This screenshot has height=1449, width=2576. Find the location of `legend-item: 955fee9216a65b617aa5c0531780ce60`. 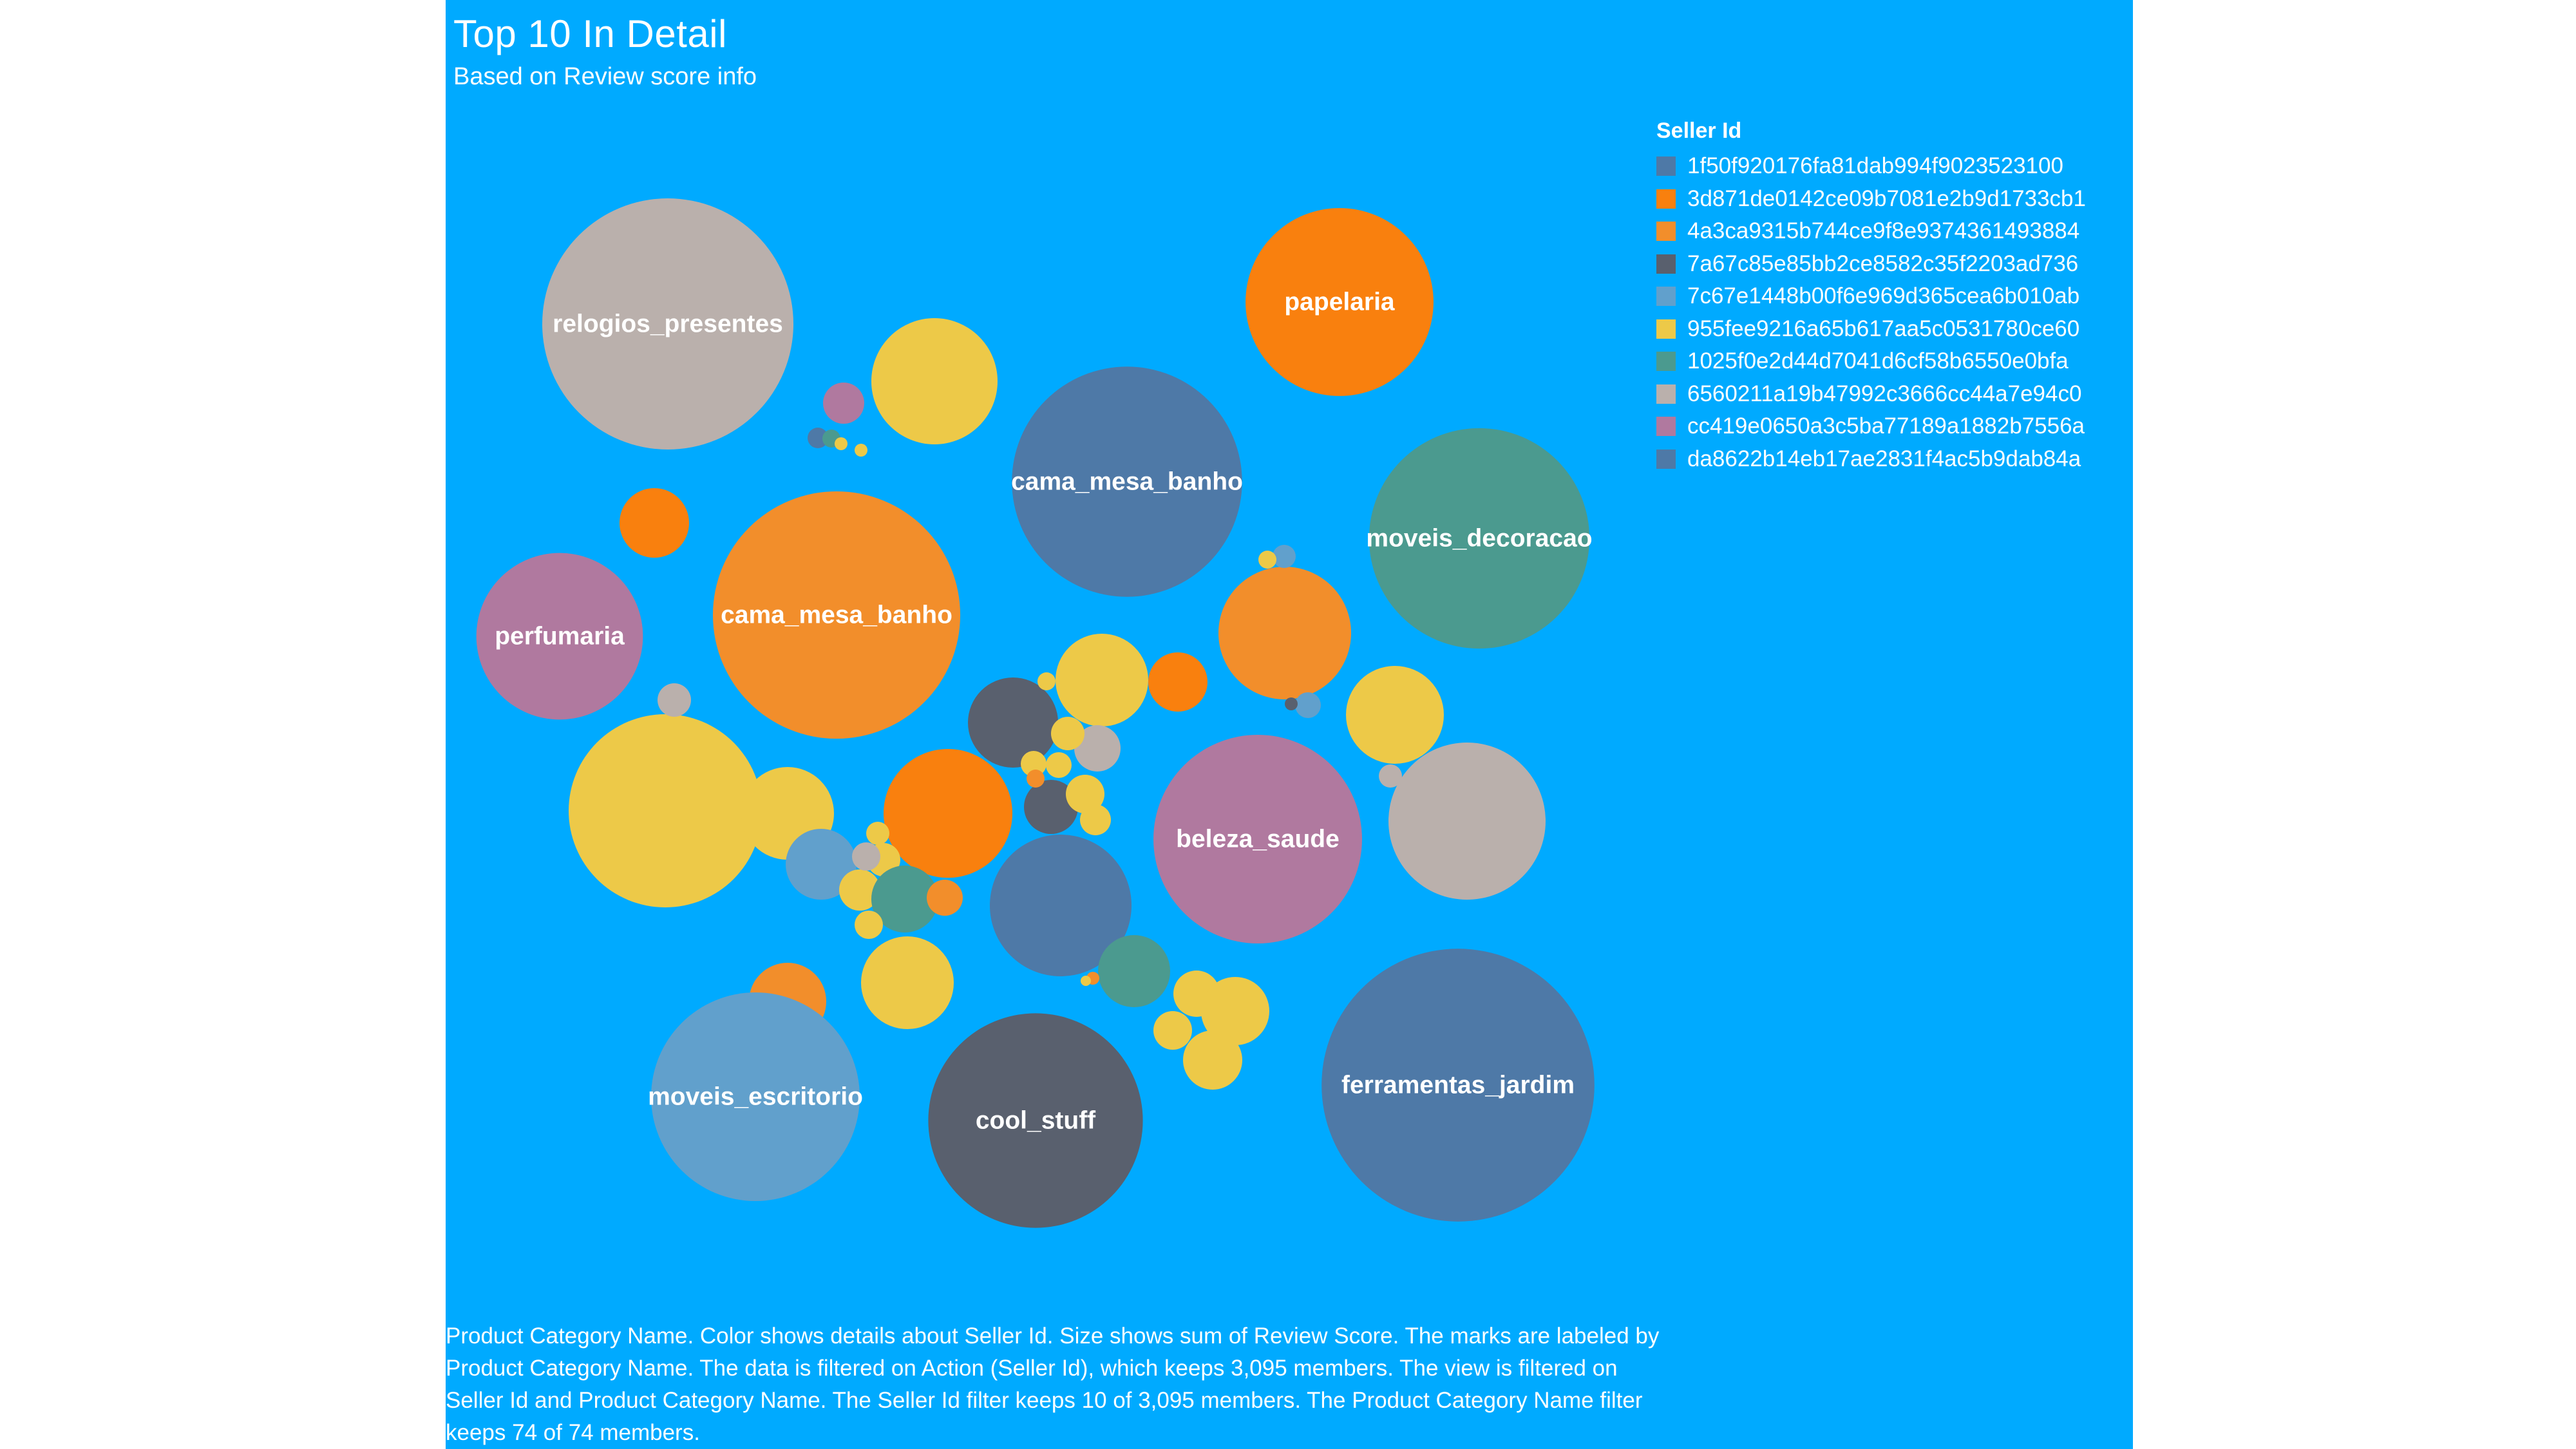

legend-item: 955fee9216a65b617aa5c0531780ce60 is located at coordinates (1871, 329).